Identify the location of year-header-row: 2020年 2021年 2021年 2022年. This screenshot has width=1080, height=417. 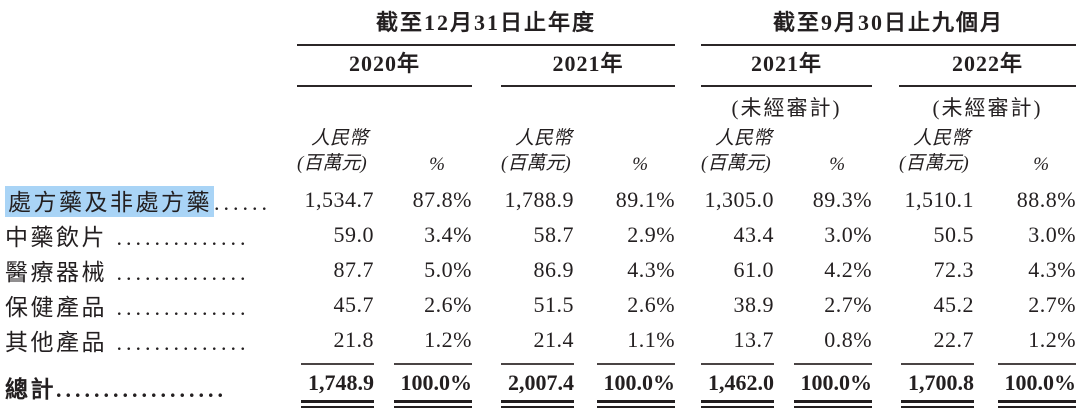
(541, 66).